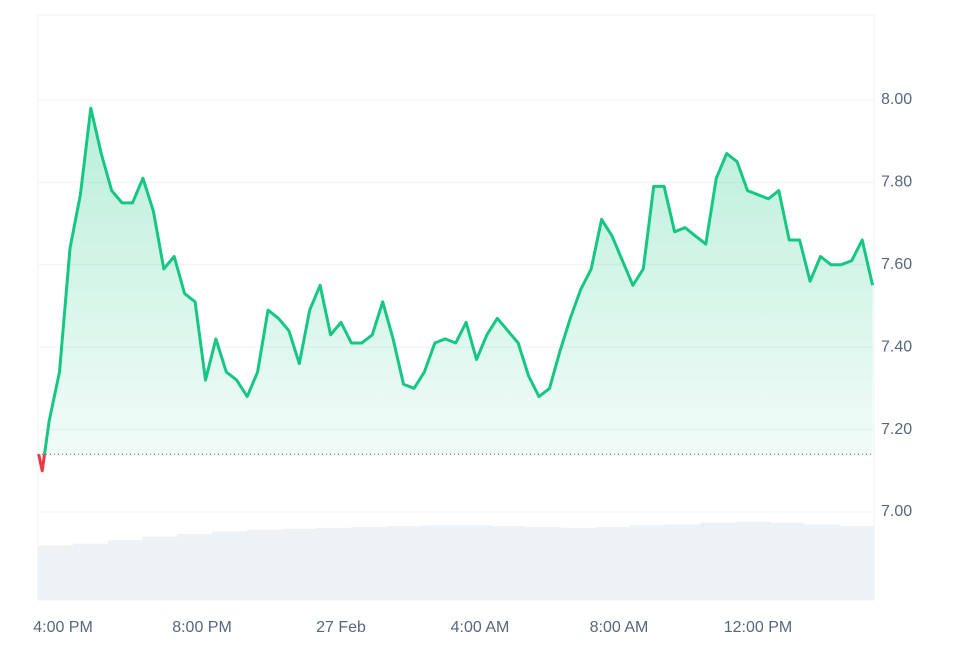  I want to click on y-tick-label: 7.00, so click(896, 511).